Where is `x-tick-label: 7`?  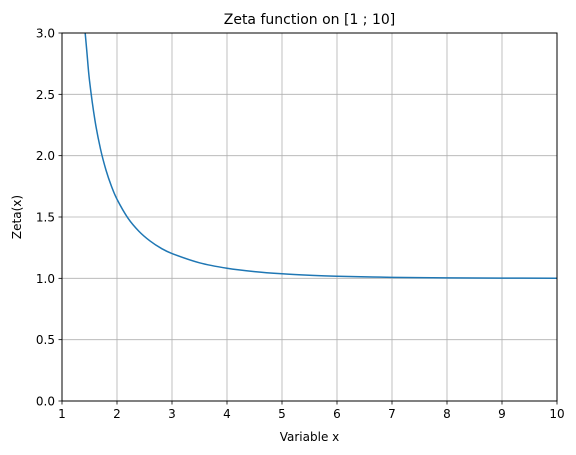
x-tick-label: 7 is located at coordinates (392, 414).